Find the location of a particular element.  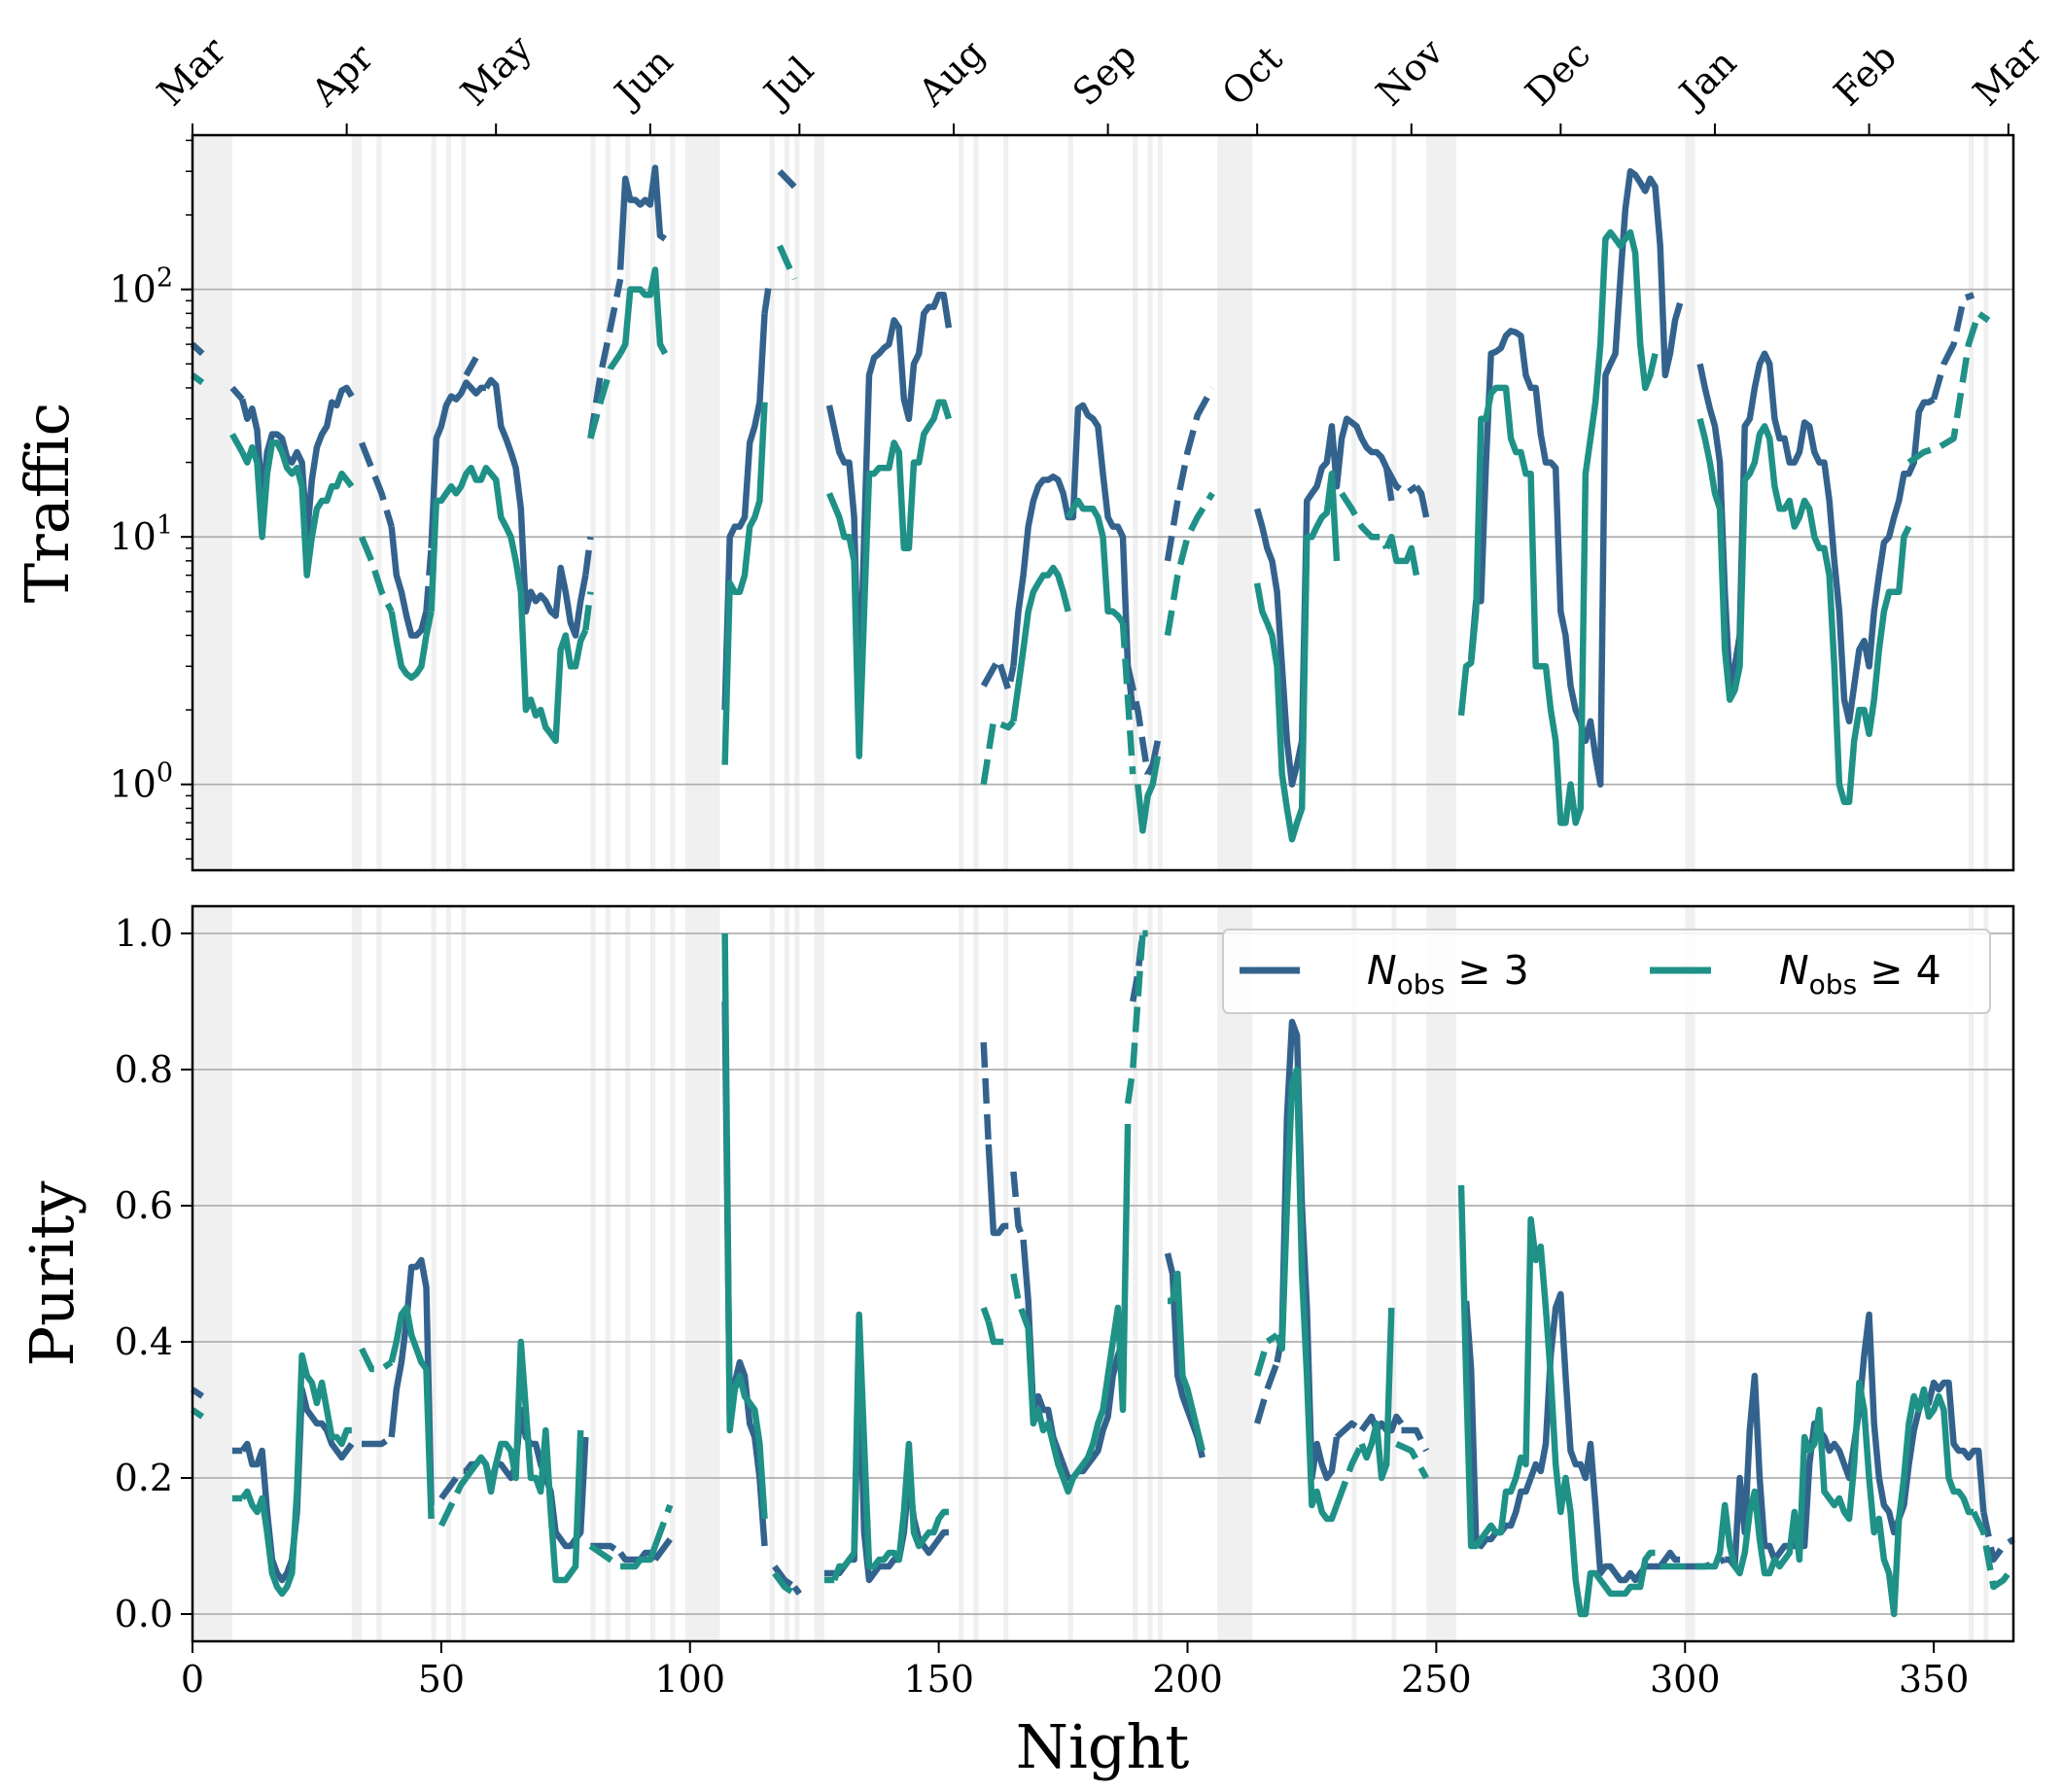

month-tick-label: Aug is located at coordinates (952, 73).